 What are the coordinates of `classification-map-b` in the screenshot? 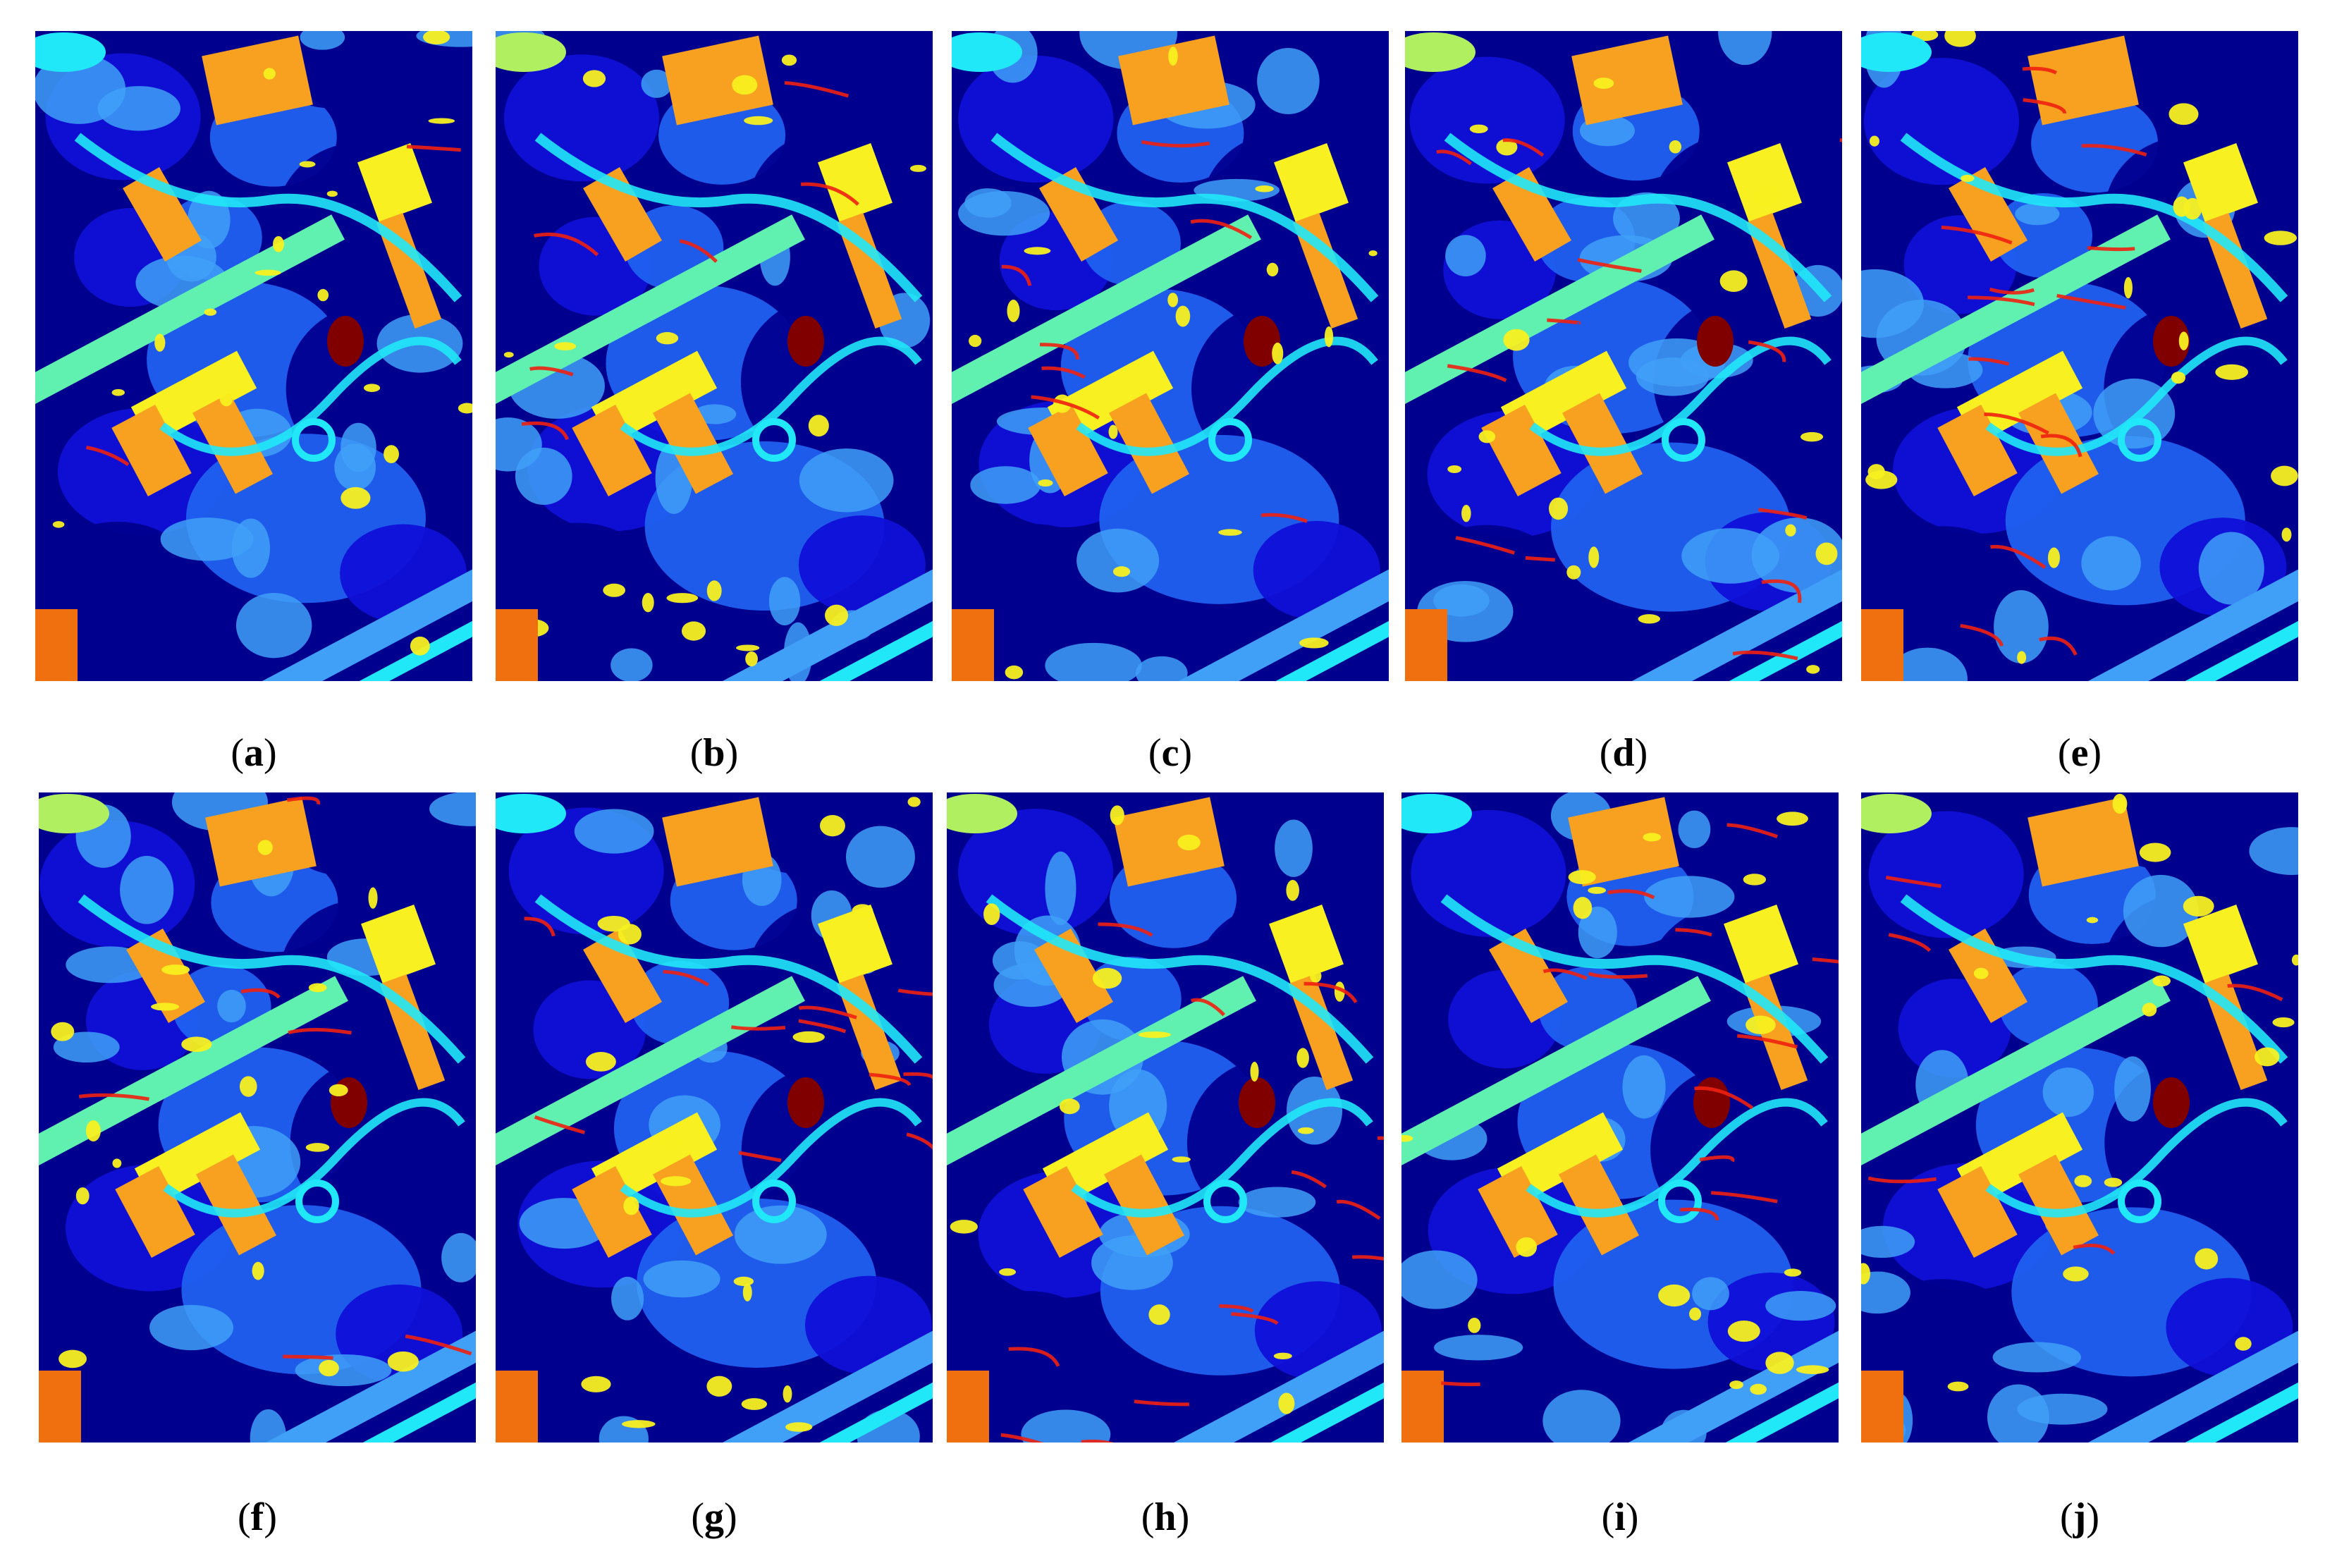 It's located at (714, 356).